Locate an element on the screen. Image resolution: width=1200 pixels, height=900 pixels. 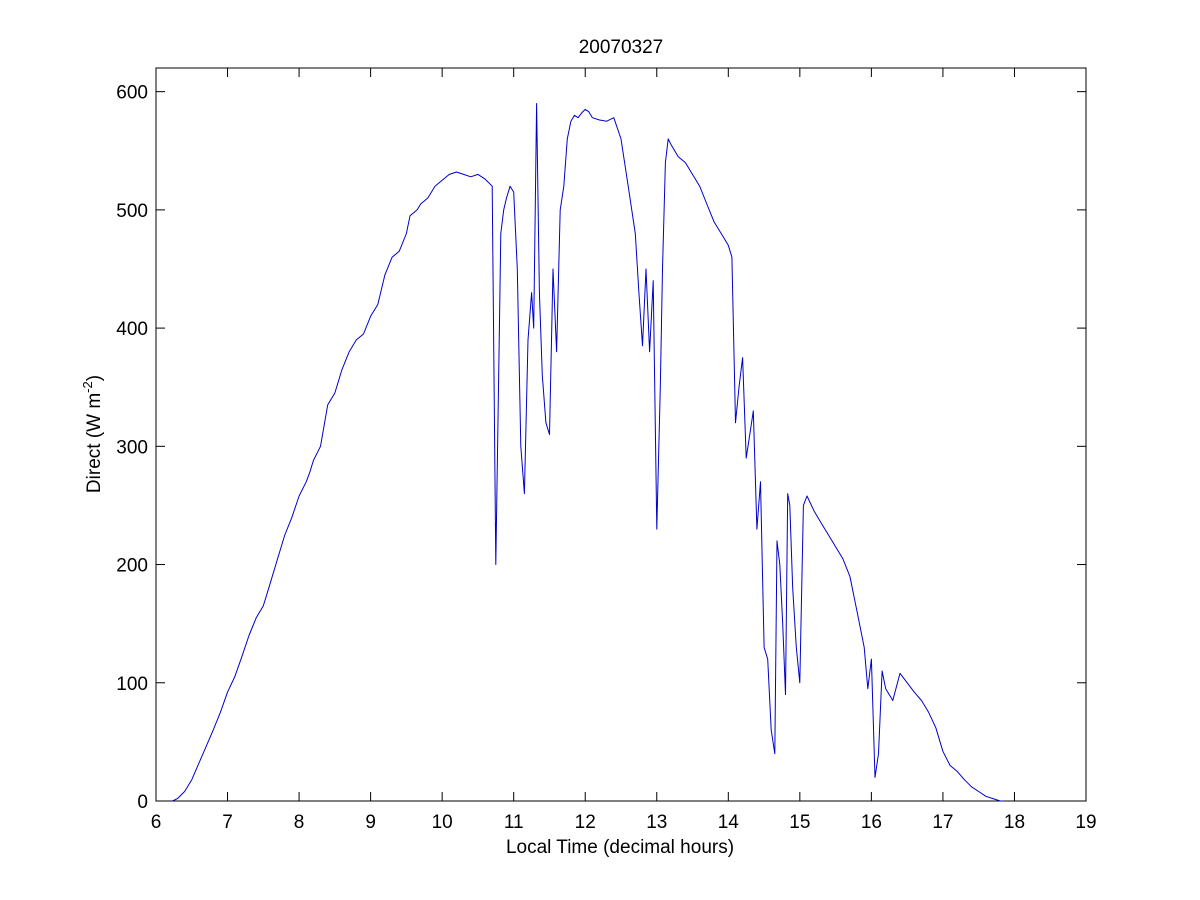
y-tick-label: 400 is located at coordinates (132, 329).